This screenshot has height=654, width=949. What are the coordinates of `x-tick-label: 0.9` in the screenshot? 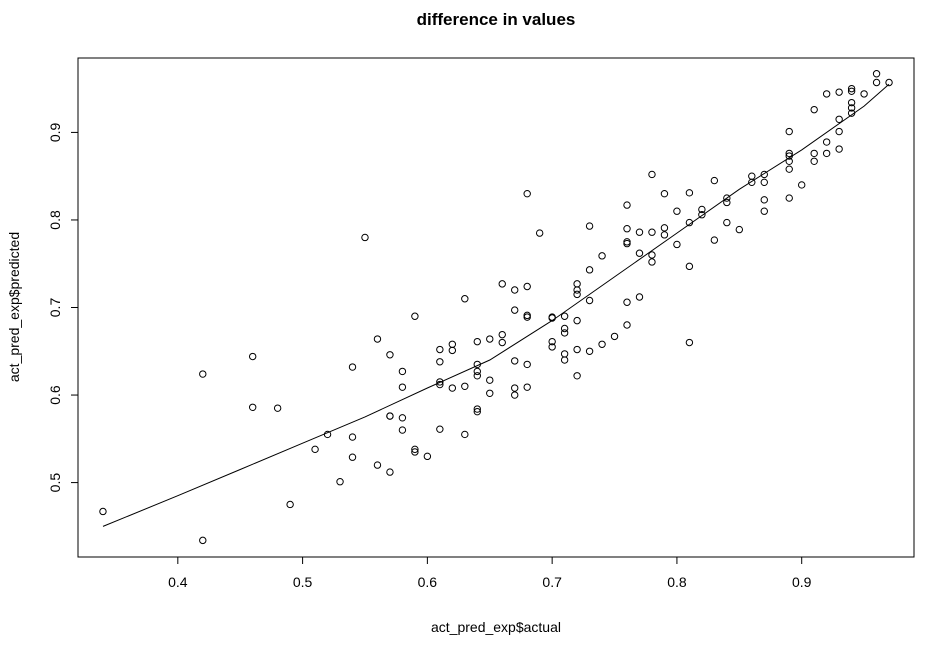 It's located at (802, 582).